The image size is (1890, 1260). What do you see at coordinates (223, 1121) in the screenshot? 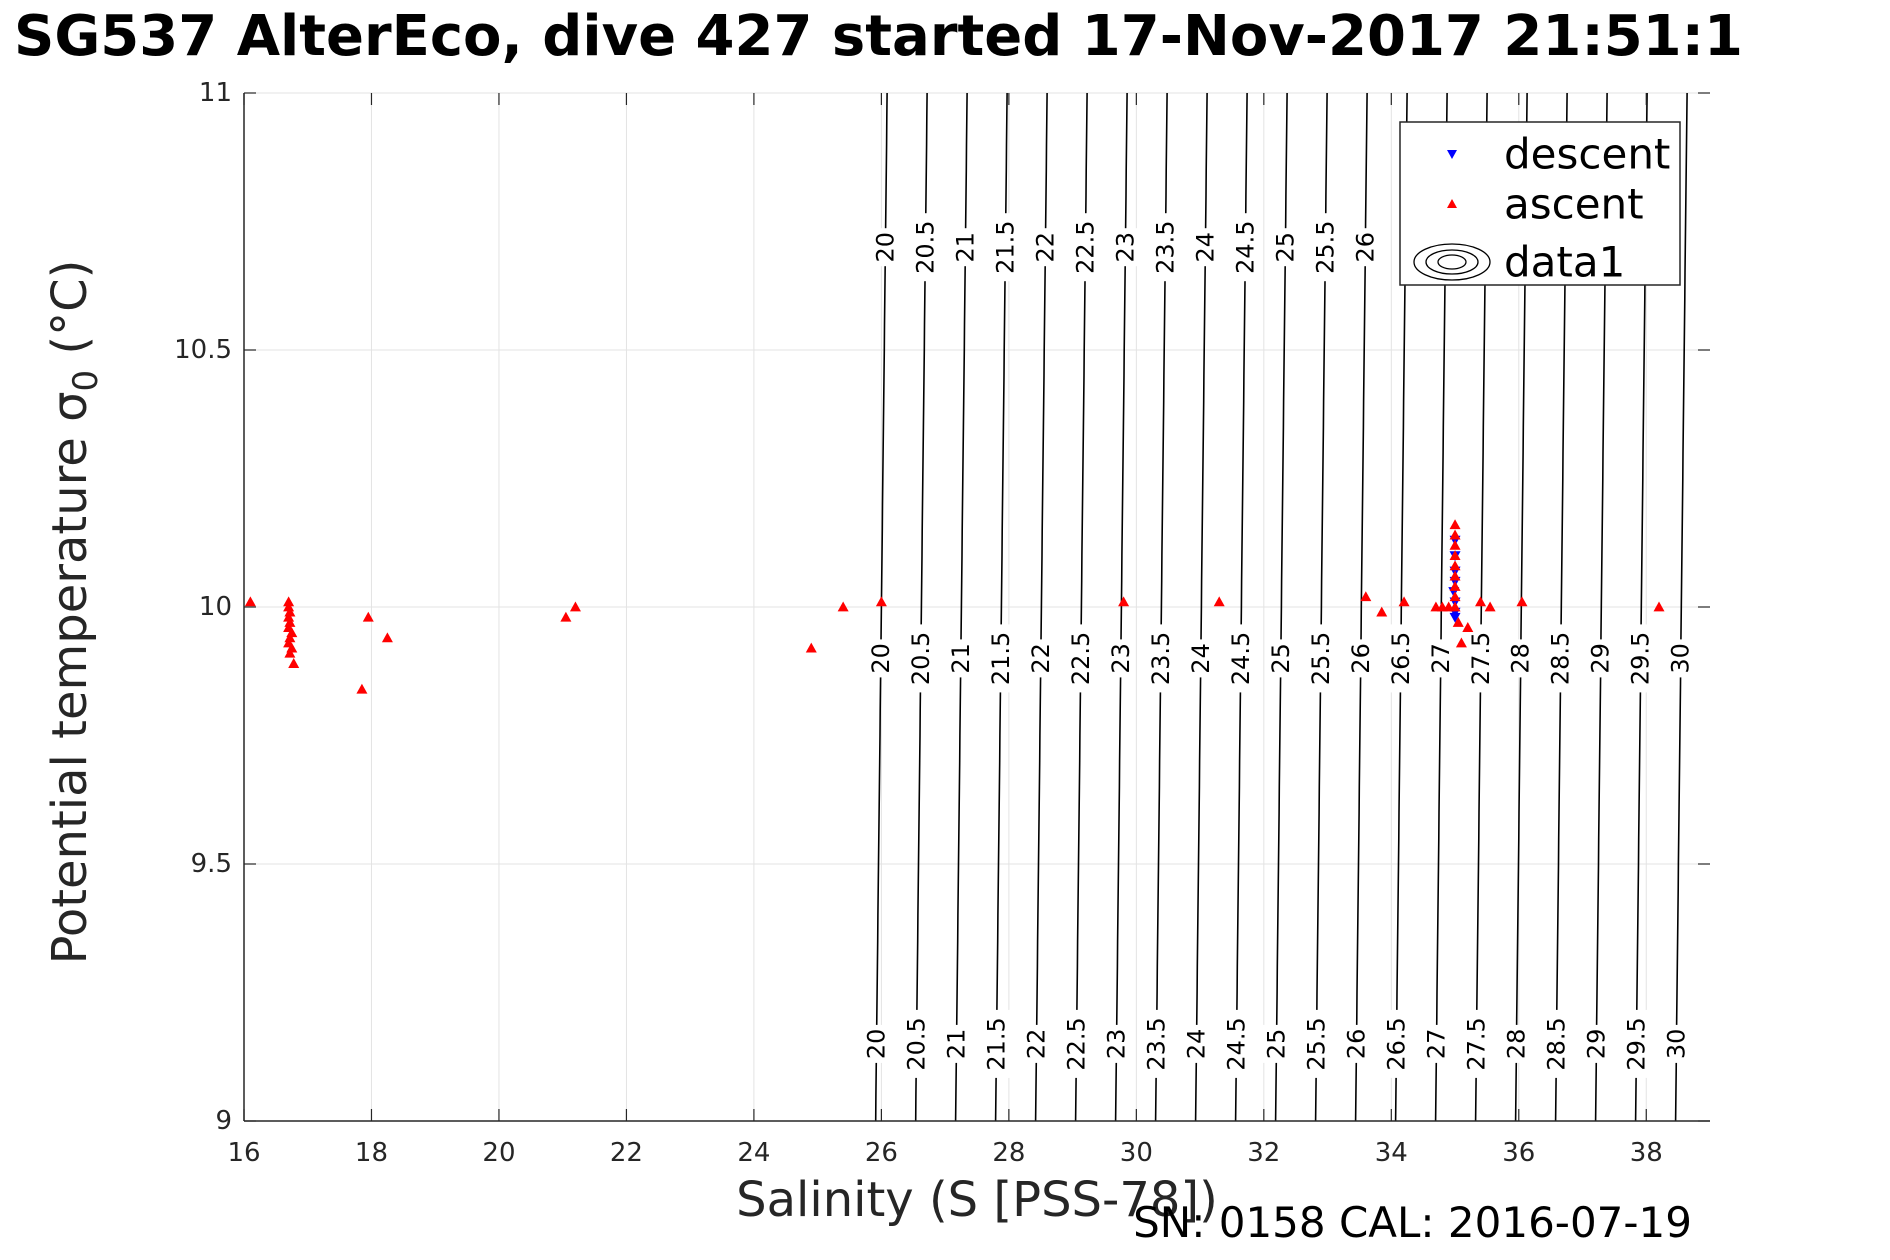
I see `y-tick-label: 9` at bounding box center [223, 1121].